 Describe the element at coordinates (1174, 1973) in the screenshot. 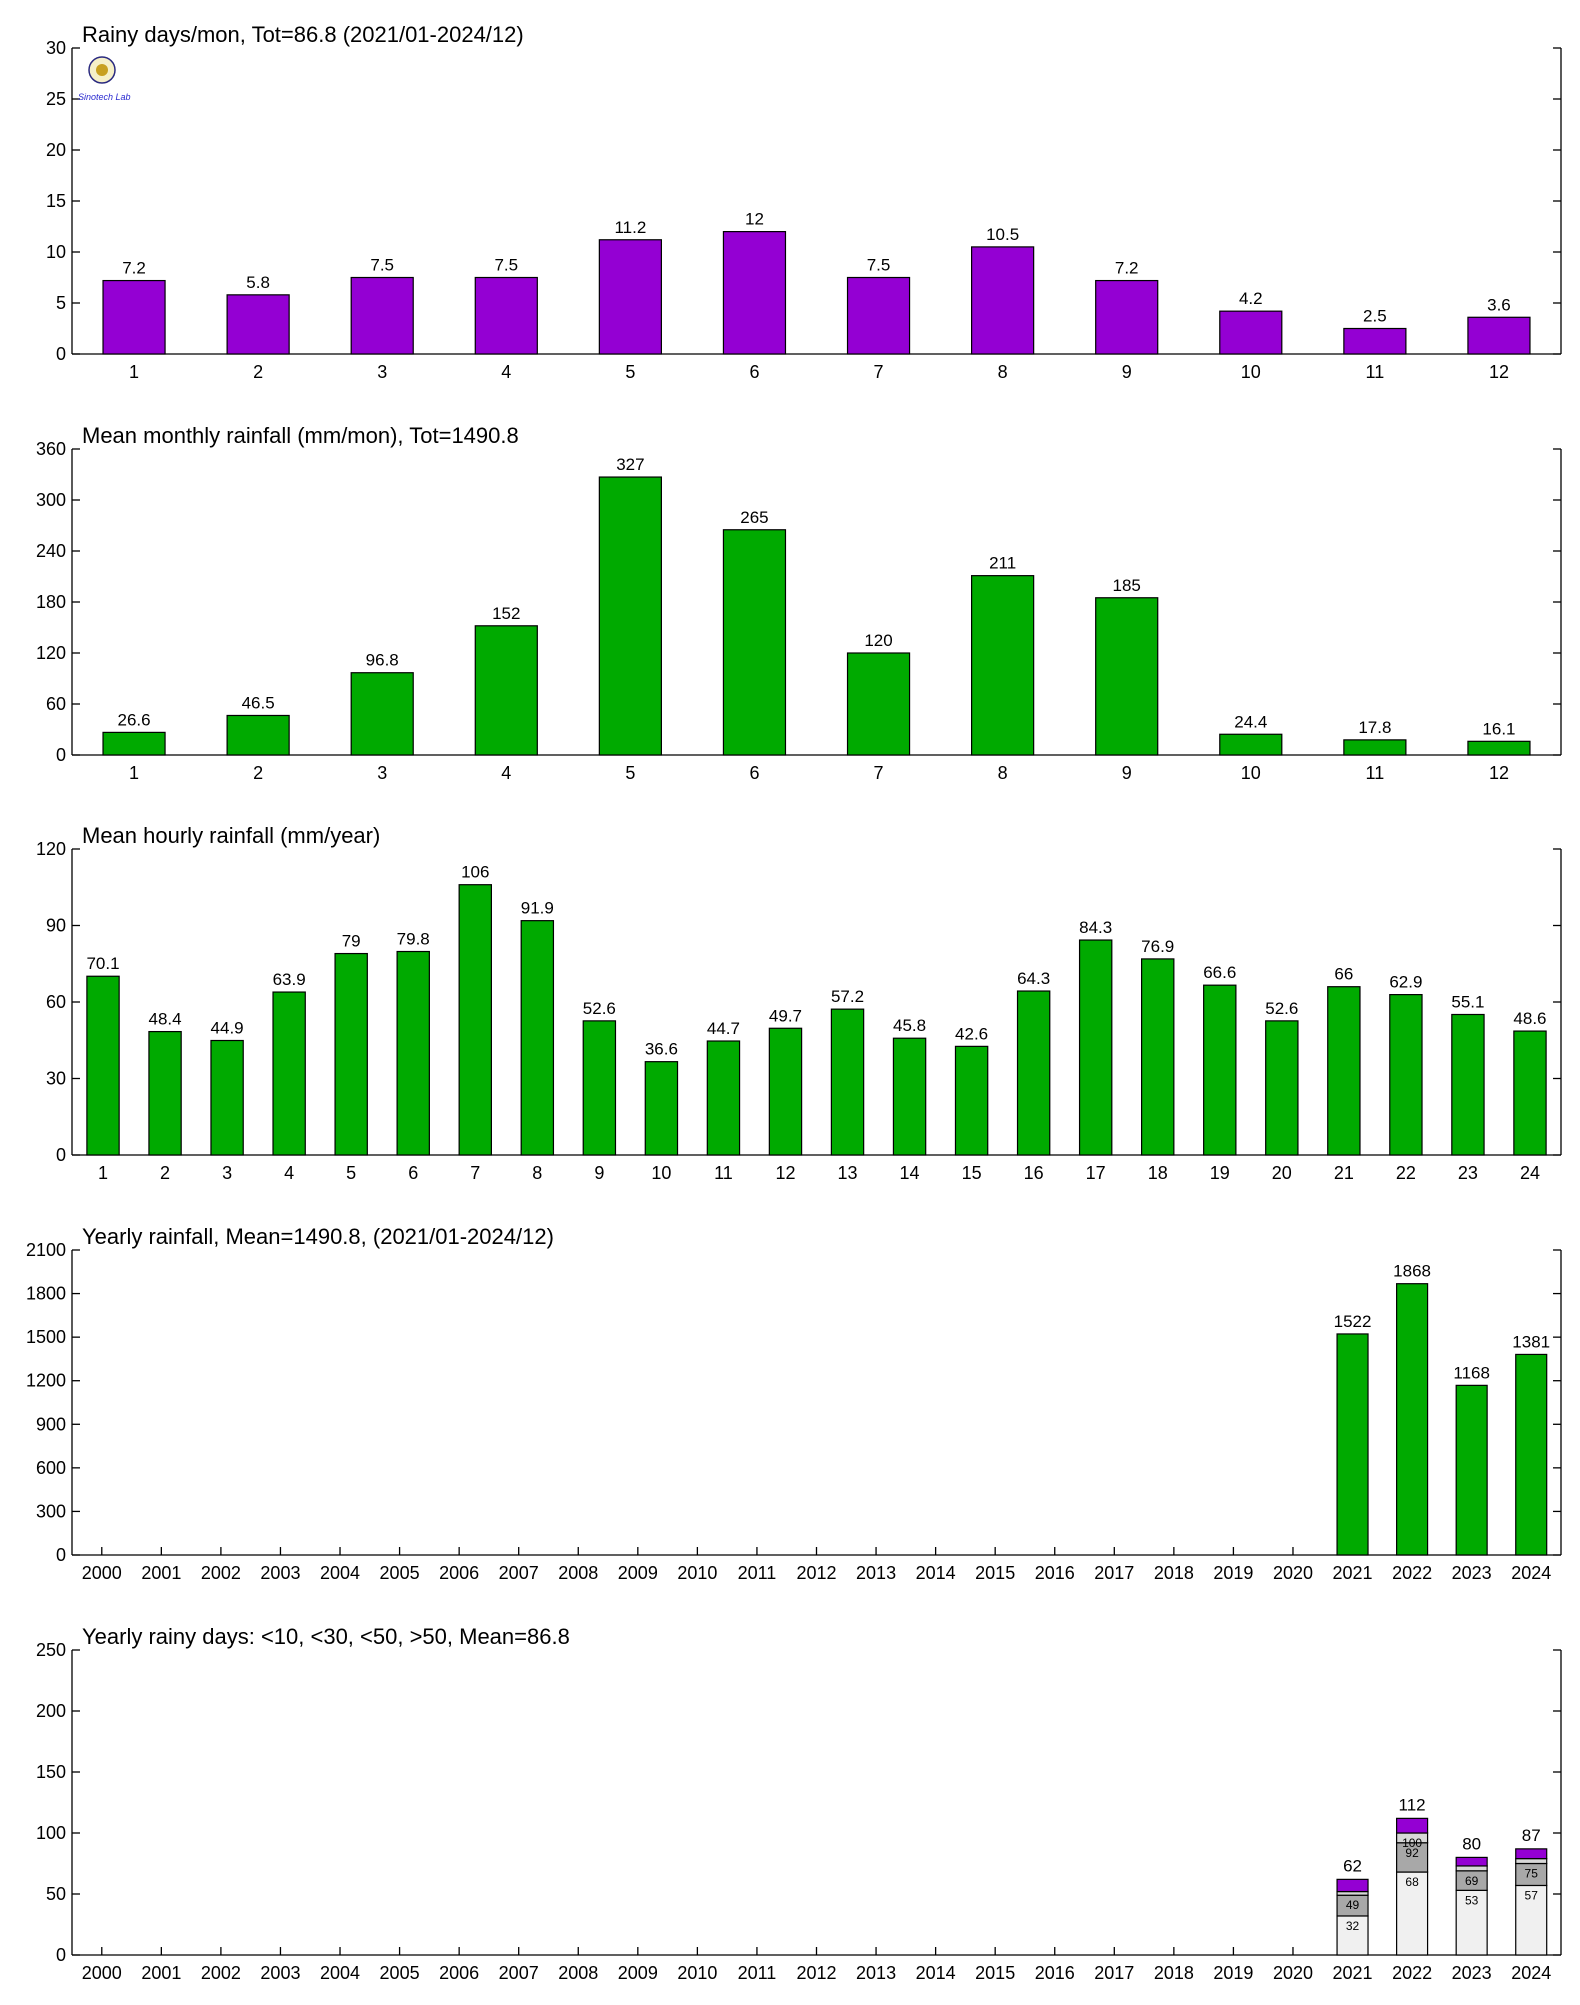

I see `x-tick-label: 2018` at that location.